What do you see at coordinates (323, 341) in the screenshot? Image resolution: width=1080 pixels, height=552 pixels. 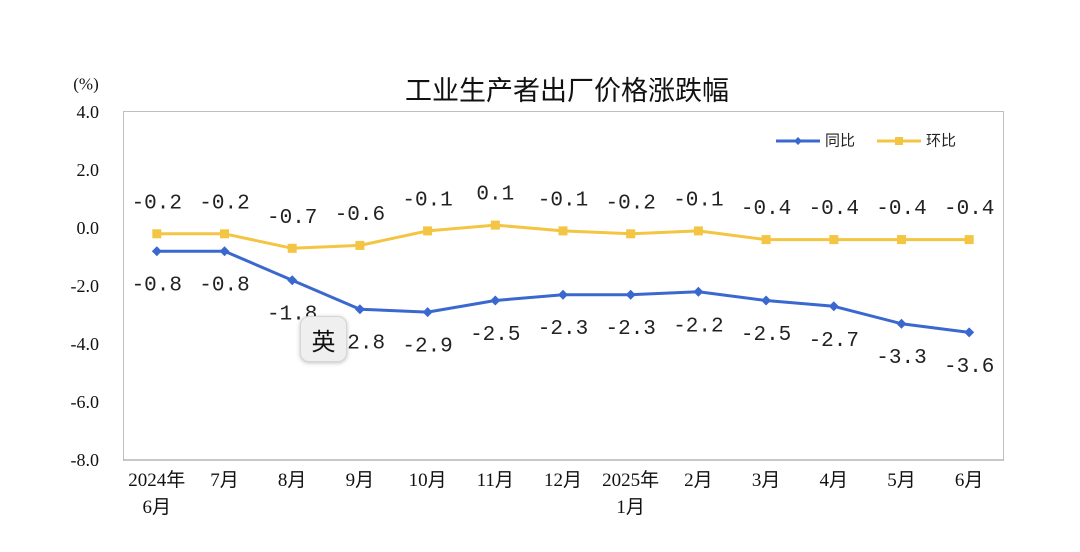 I see `input-method-label: 英` at bounding box center [323, 341].